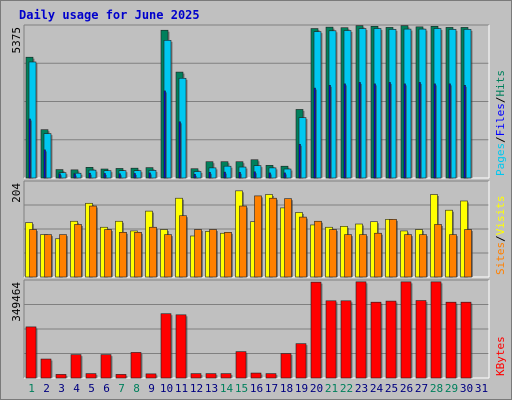 Image resolution: width=512 pixels, height=400 pixels. Describe the element at coordinates (211, 388) in the screenshot. I see `x-tick-label: 13` at that location.